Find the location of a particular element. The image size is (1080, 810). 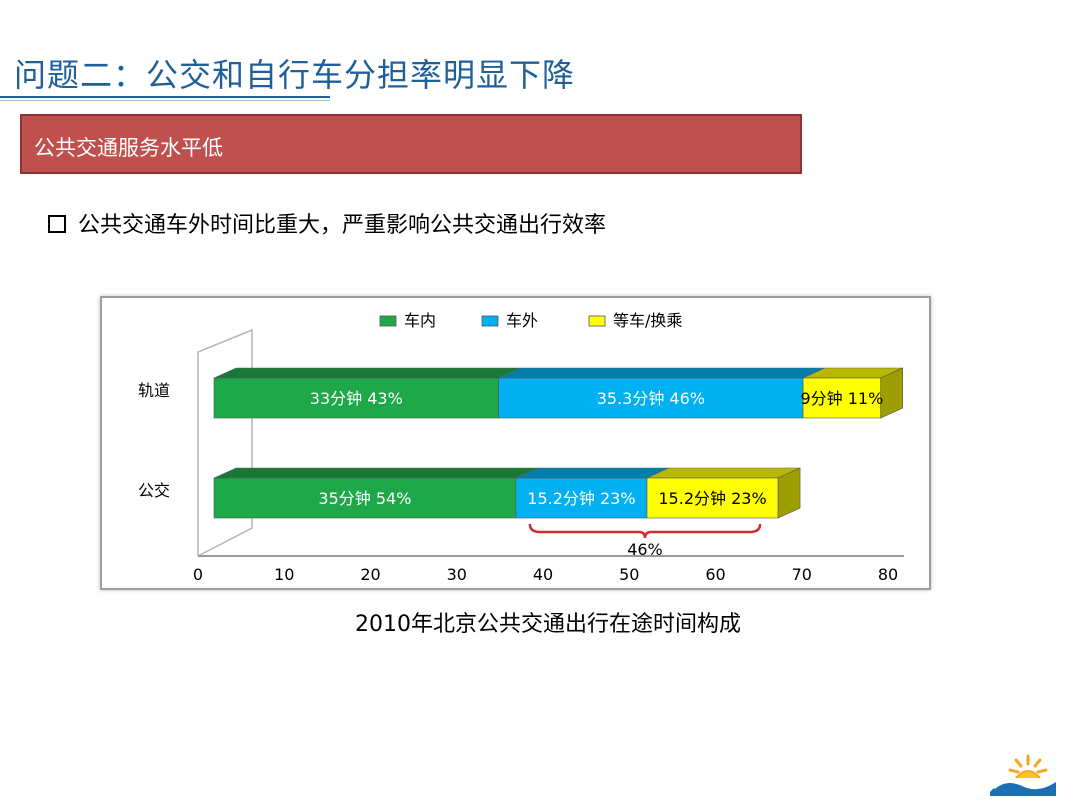

legend-label-1: 车外 is located at coordinates (522, 320).